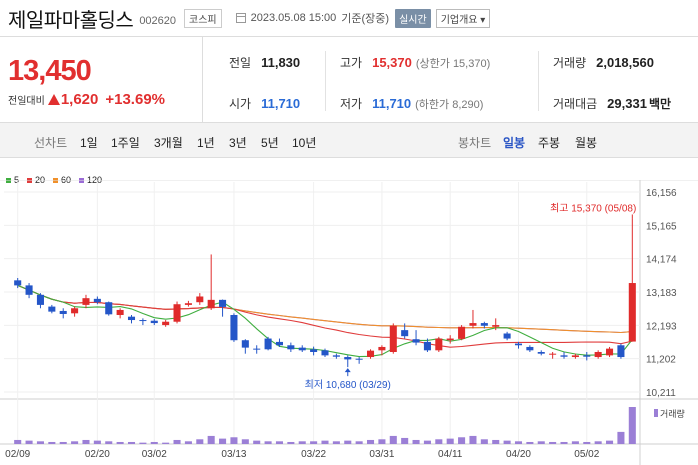 The height and width of the screenshot is (465, 698). I want to click on change-row: 전일대비 1,620 +13.69%, so click(86, 99).